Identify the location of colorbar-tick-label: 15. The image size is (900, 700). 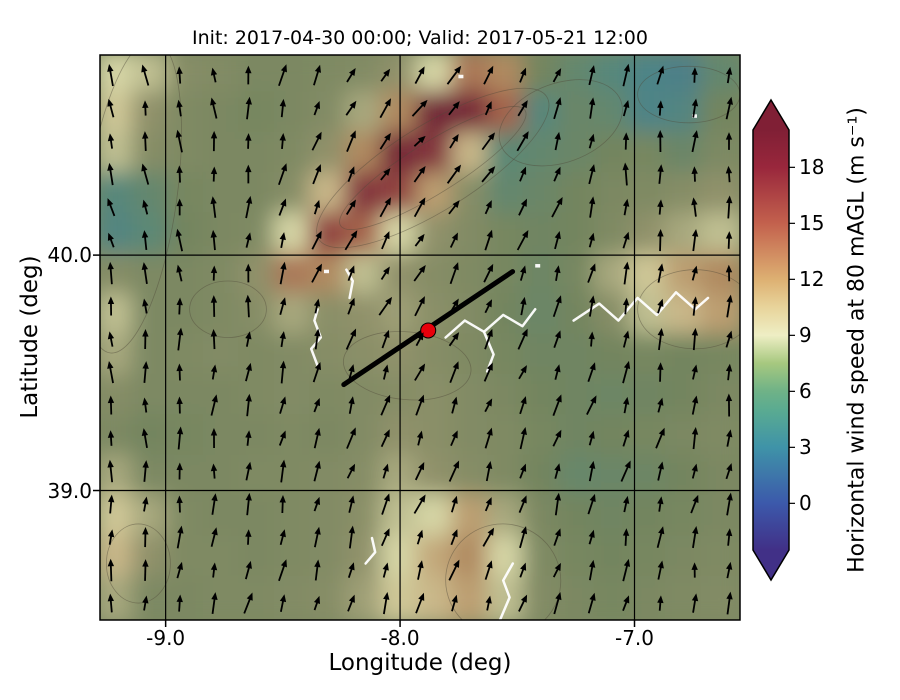
(812, 223).